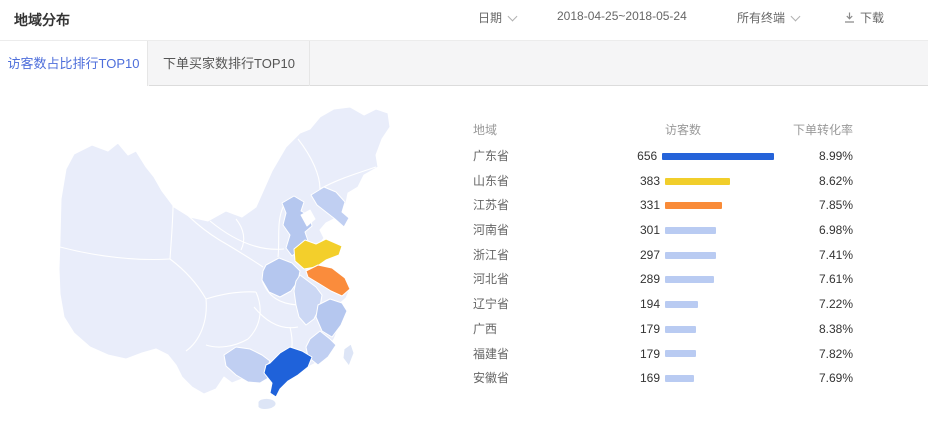 The height and width of the screenshot is (423, 928). Describe the element at coordinates (649, 279) in the screenshot. I see `visitor-count: 289` at that location.